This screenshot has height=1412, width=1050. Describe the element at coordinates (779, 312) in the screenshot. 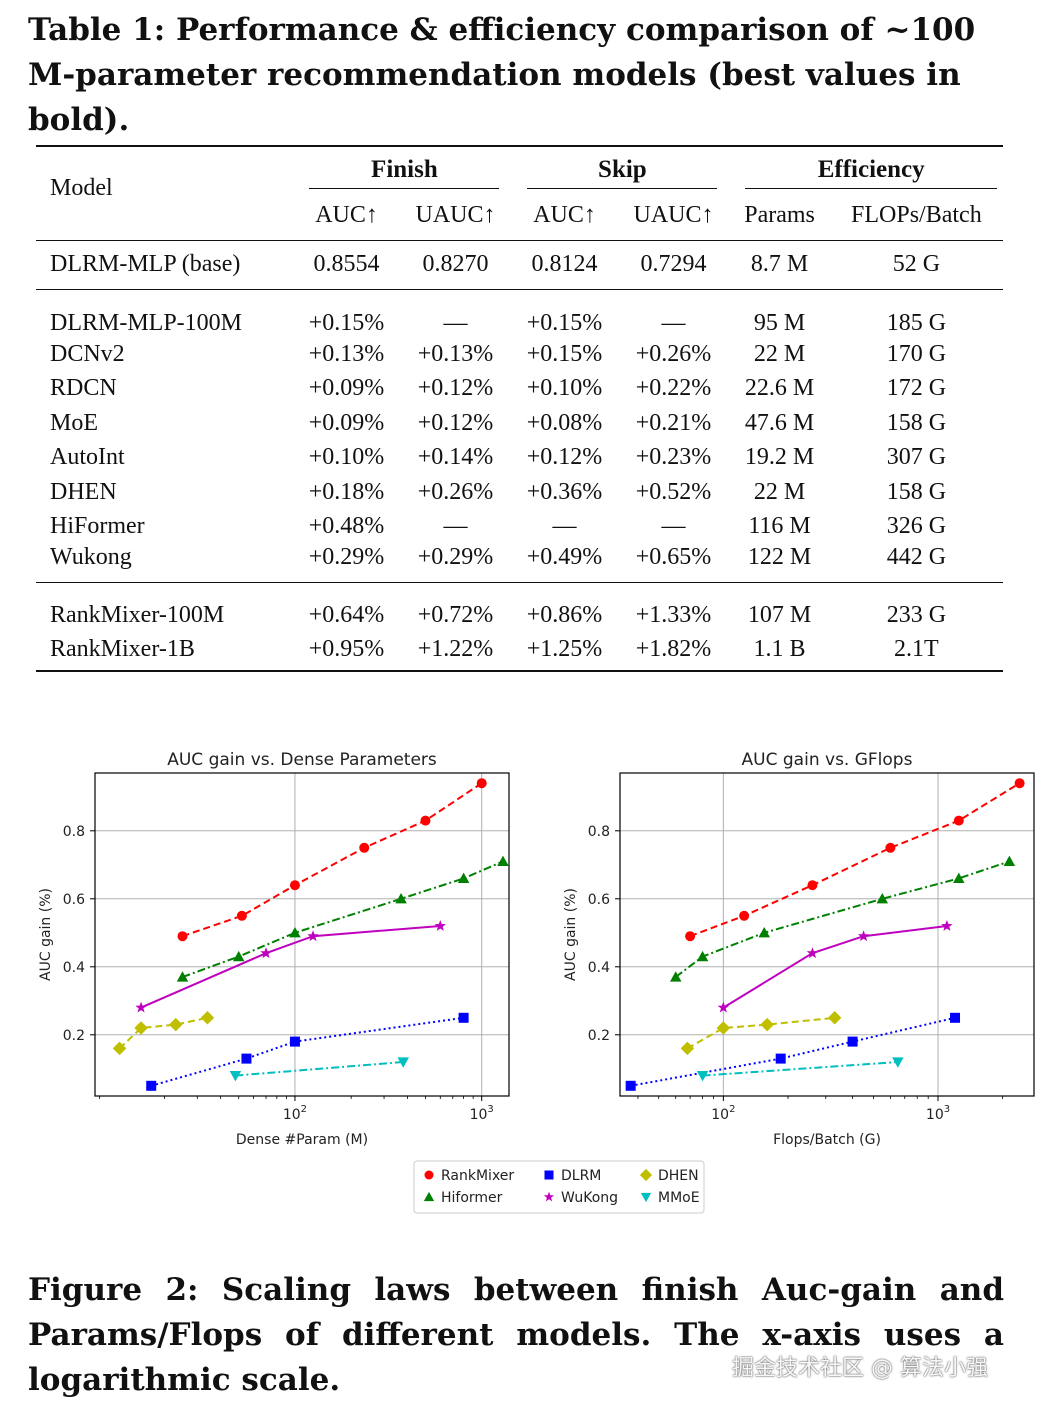

I see `table-cell: 95 M` at that location.